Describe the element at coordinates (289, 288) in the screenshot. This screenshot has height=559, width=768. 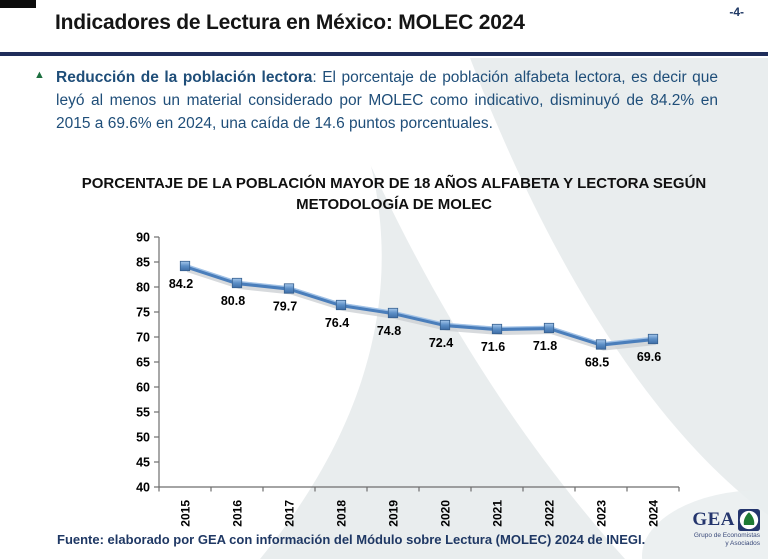
I see `data-point-2017` at that location.